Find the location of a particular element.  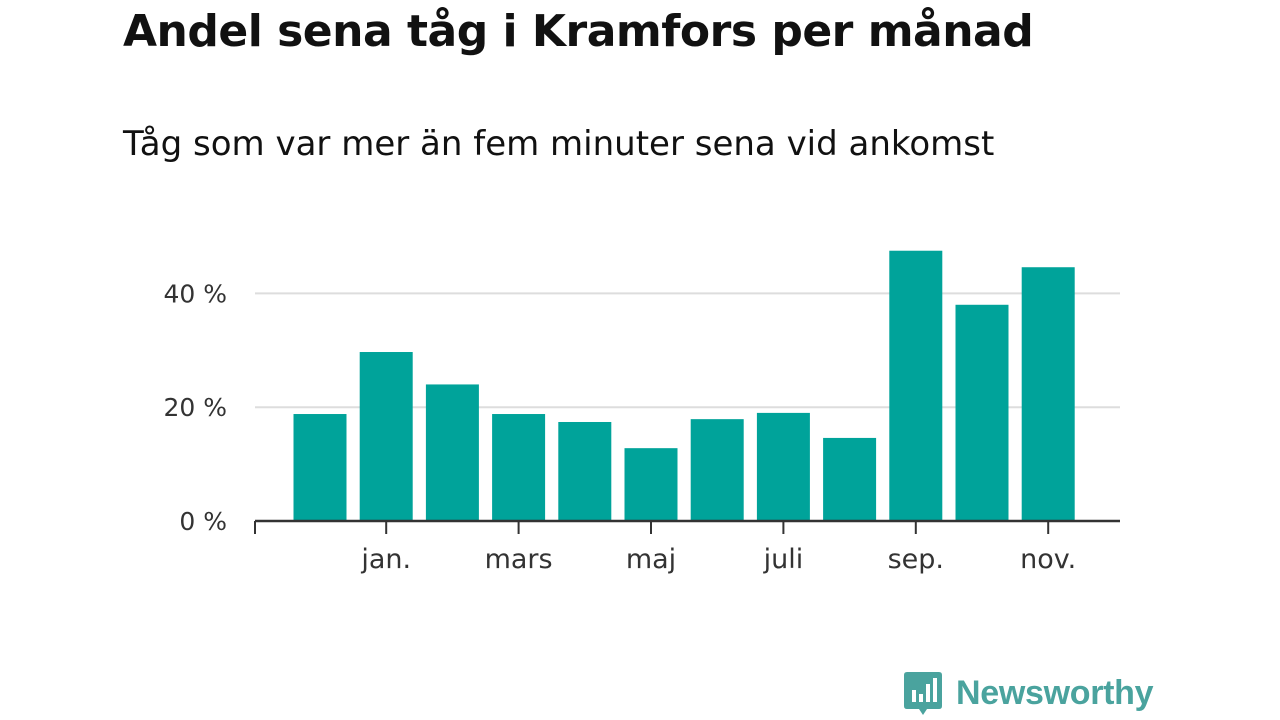

y-tick-label: 0 % is located at coordinates (203, 521).